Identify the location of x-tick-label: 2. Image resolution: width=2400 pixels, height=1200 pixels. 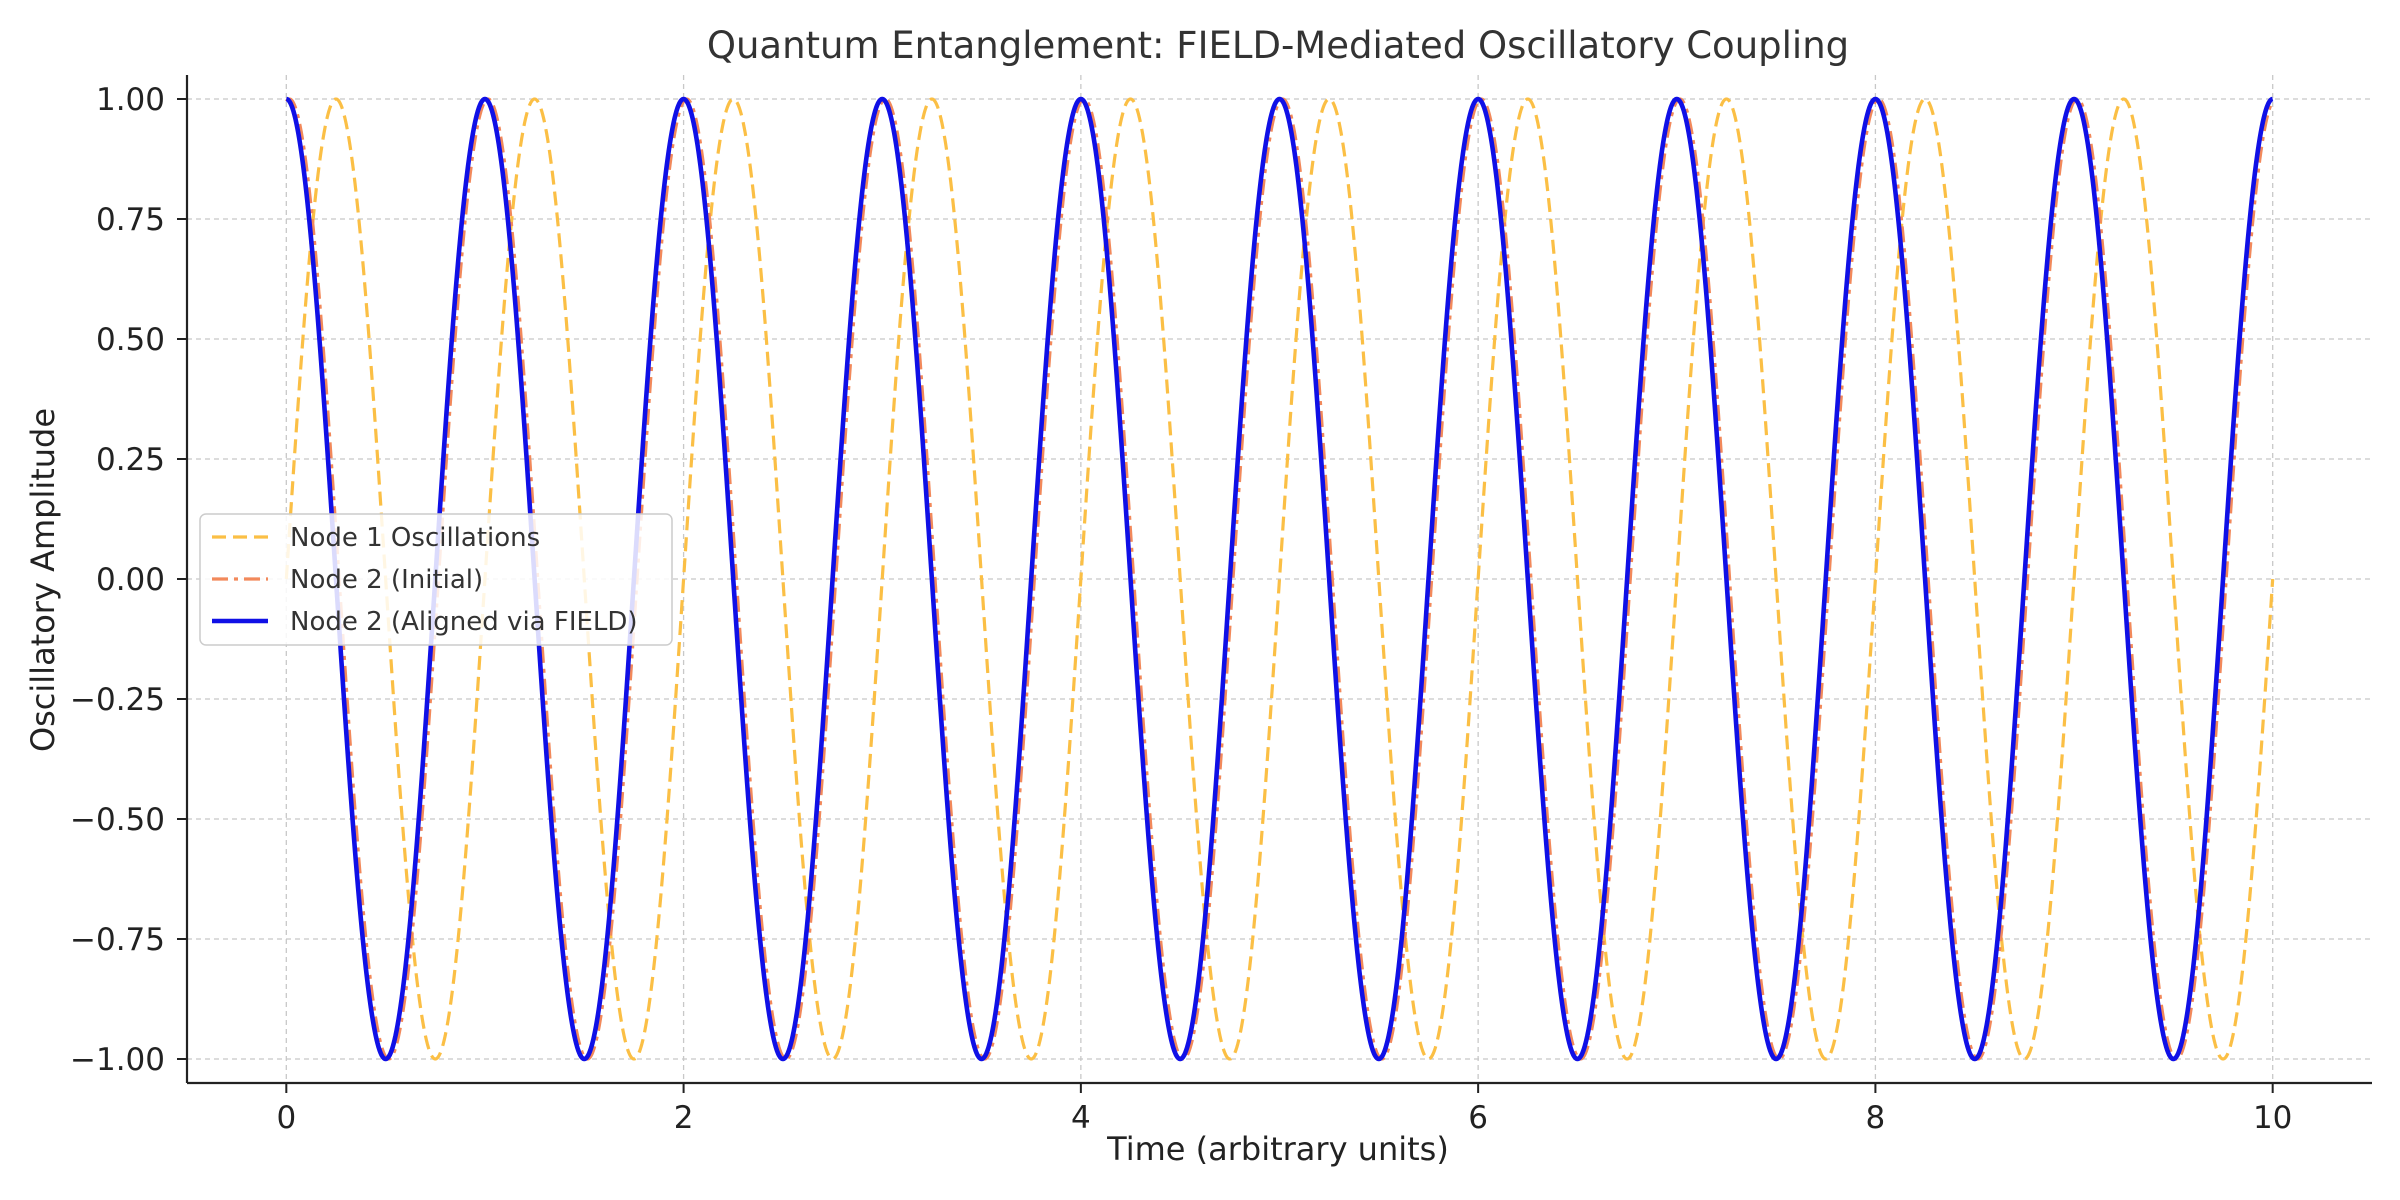
(684, 1118).